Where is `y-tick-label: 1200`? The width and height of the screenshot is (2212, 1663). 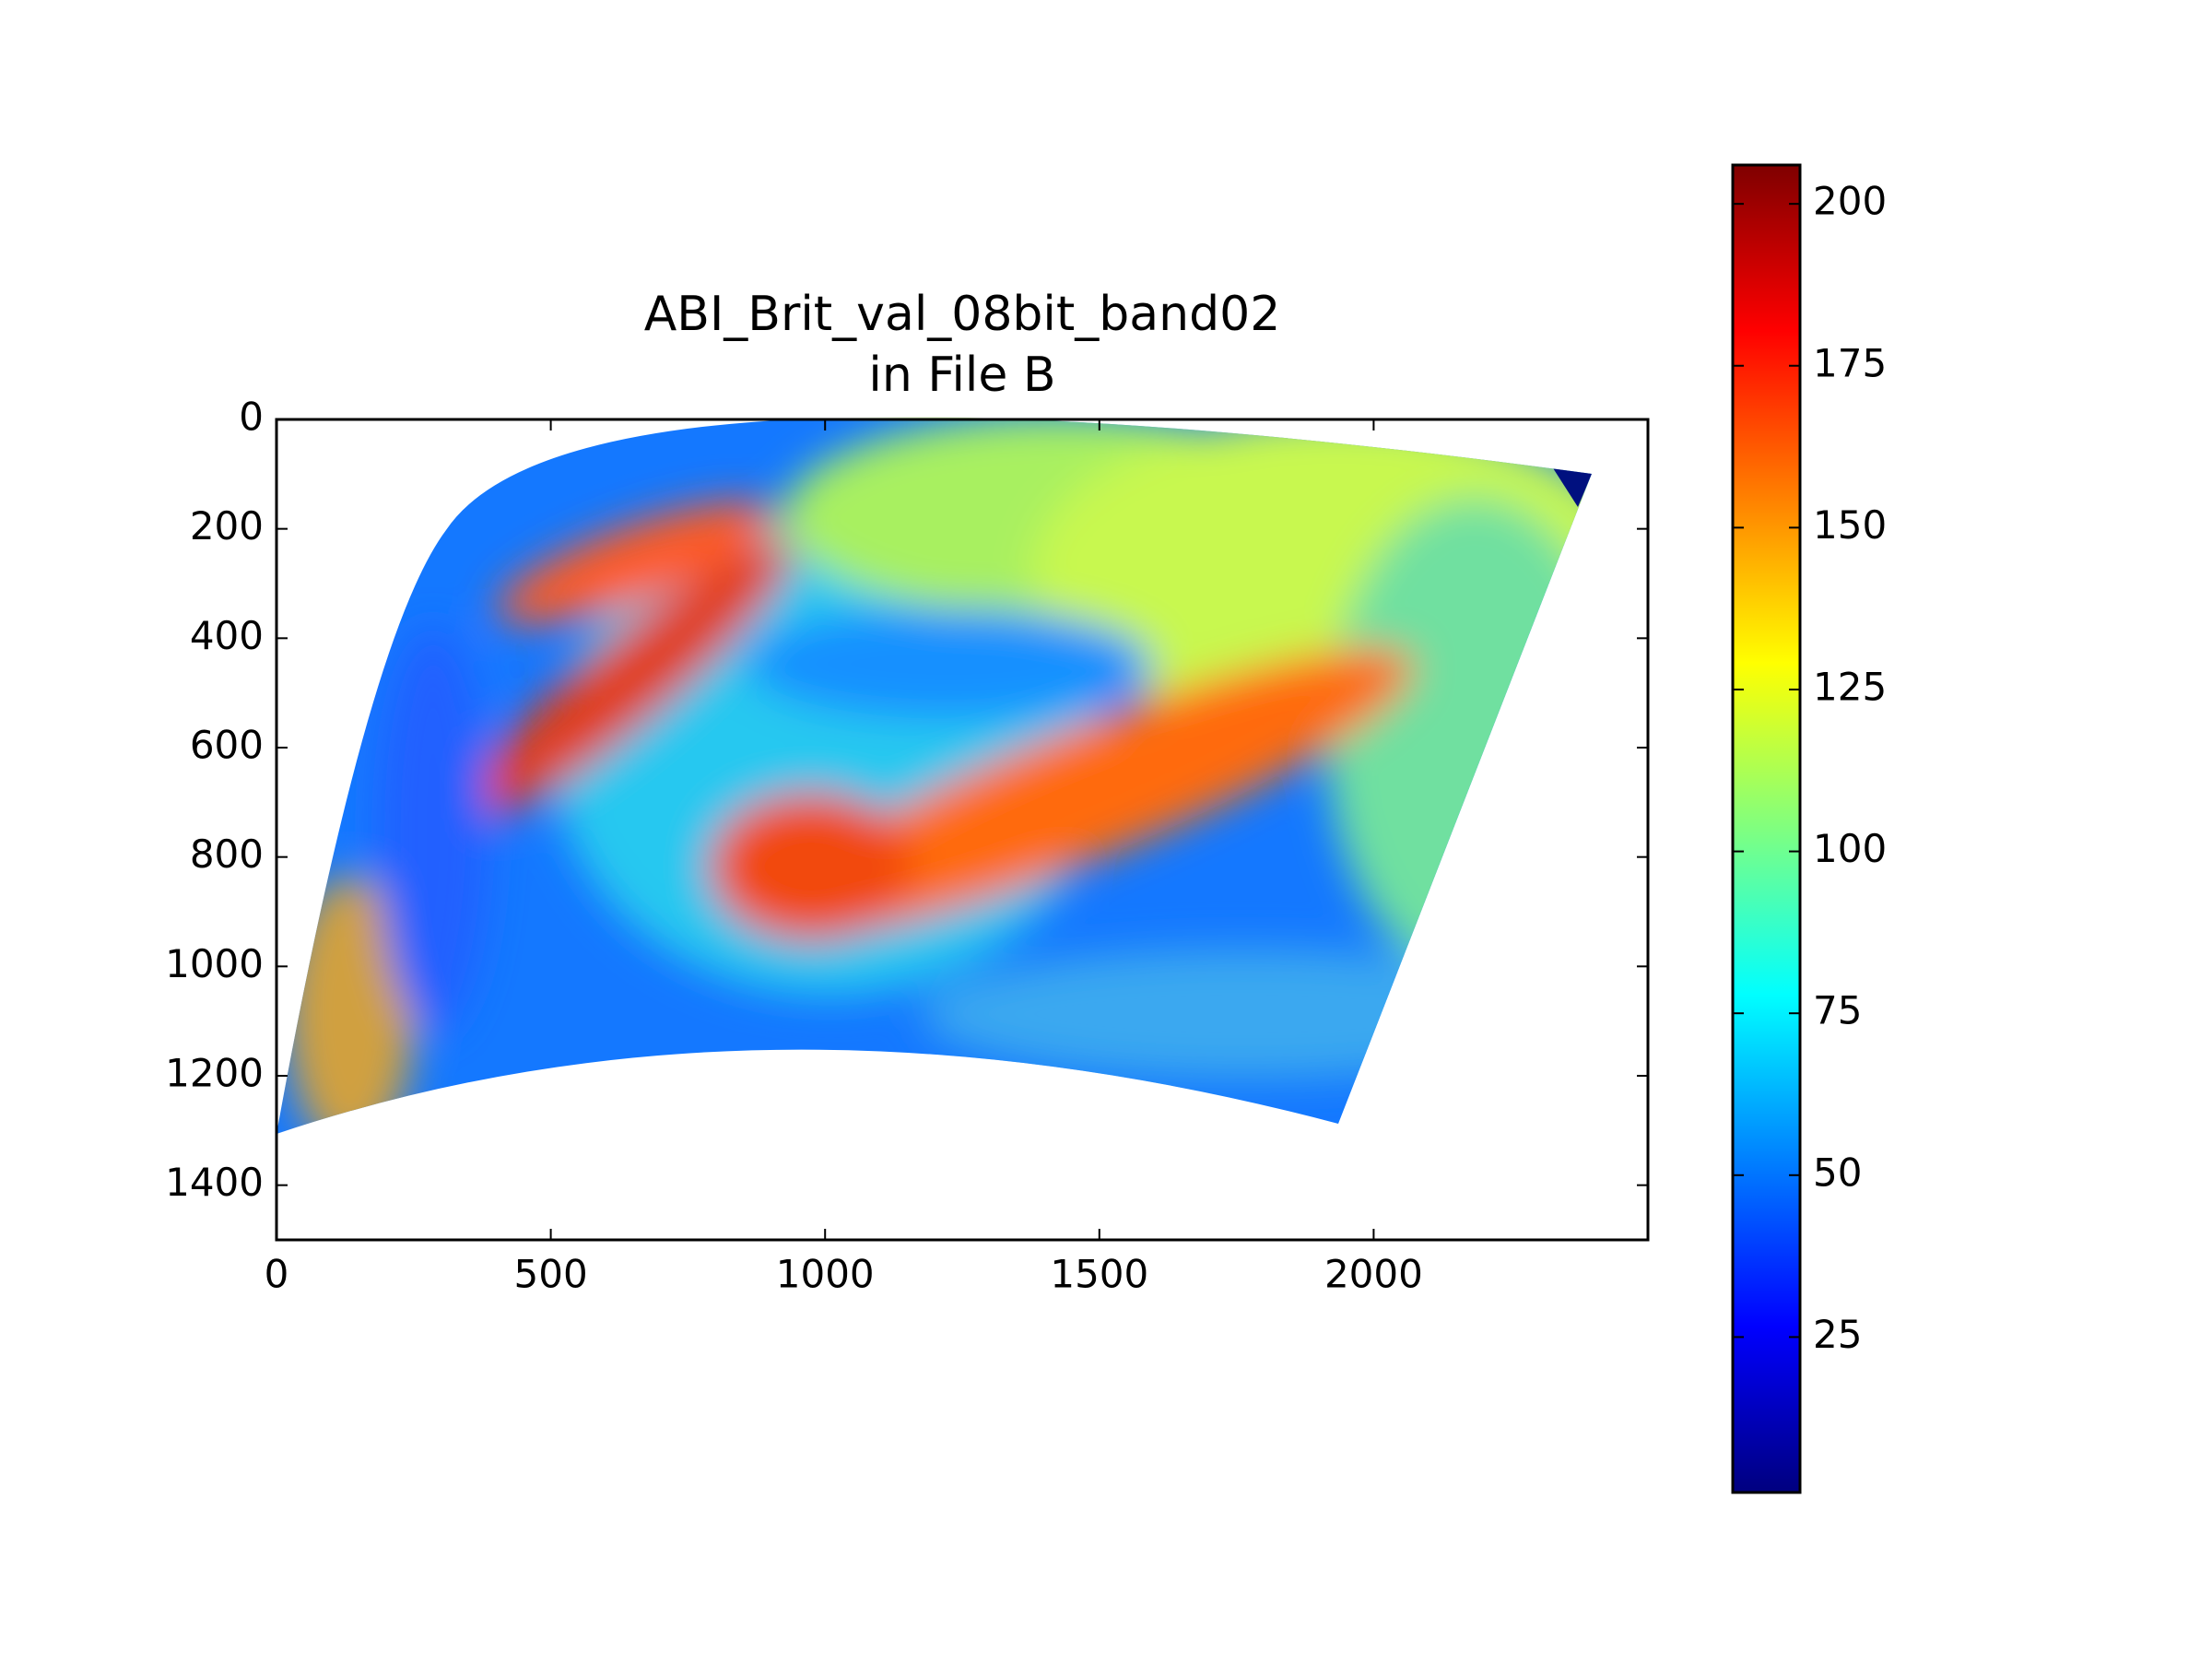
y-tick-label: 1200 is located at coordinates (214, 1073).